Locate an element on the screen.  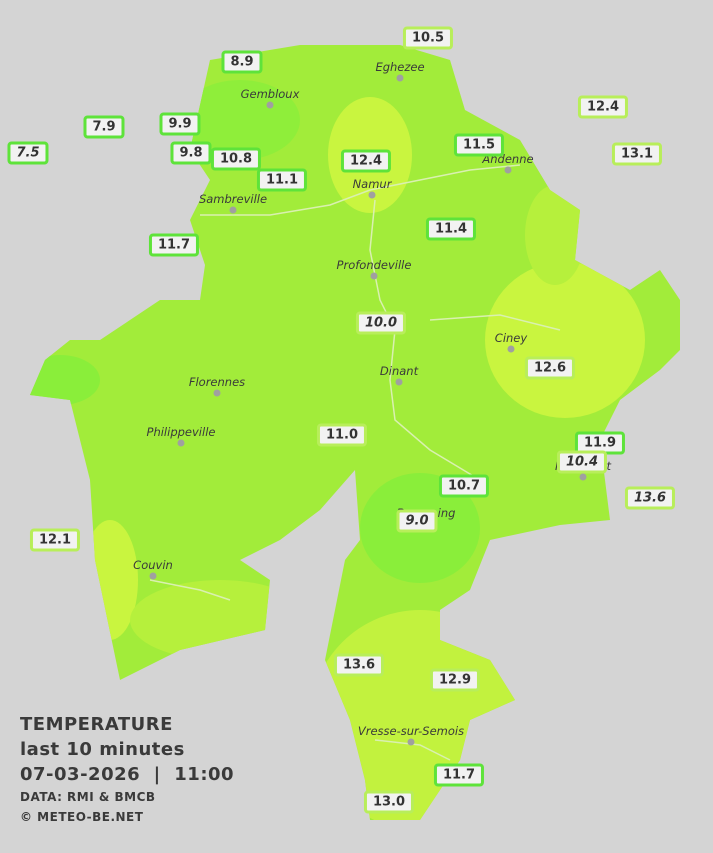
station-value: 9.0 is located at coordinates (417, 521).